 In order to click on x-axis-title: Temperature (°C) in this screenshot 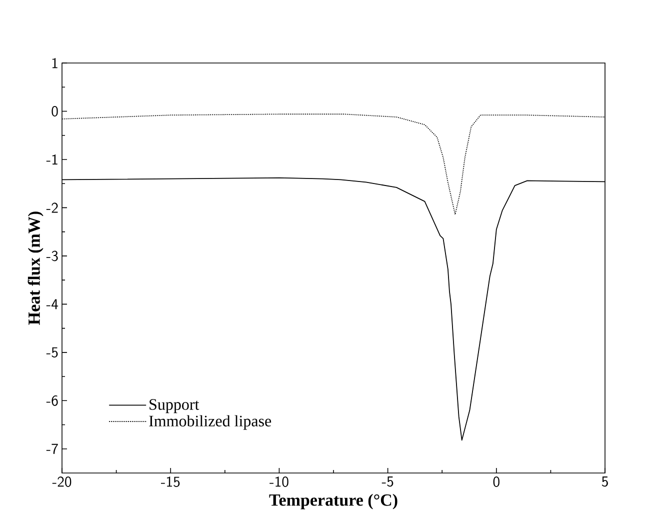, I will do `click(333, 502)`.